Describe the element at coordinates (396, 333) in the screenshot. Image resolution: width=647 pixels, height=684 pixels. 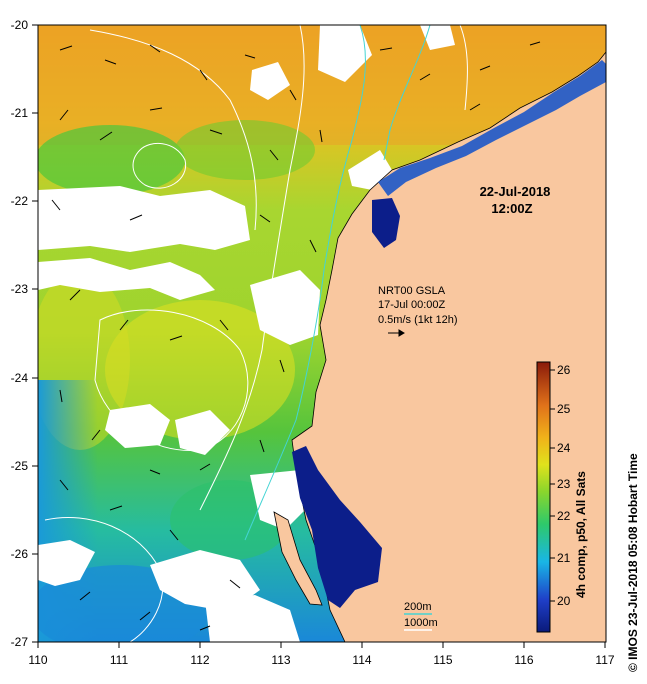
I see `current-scale-arrow` at that location.